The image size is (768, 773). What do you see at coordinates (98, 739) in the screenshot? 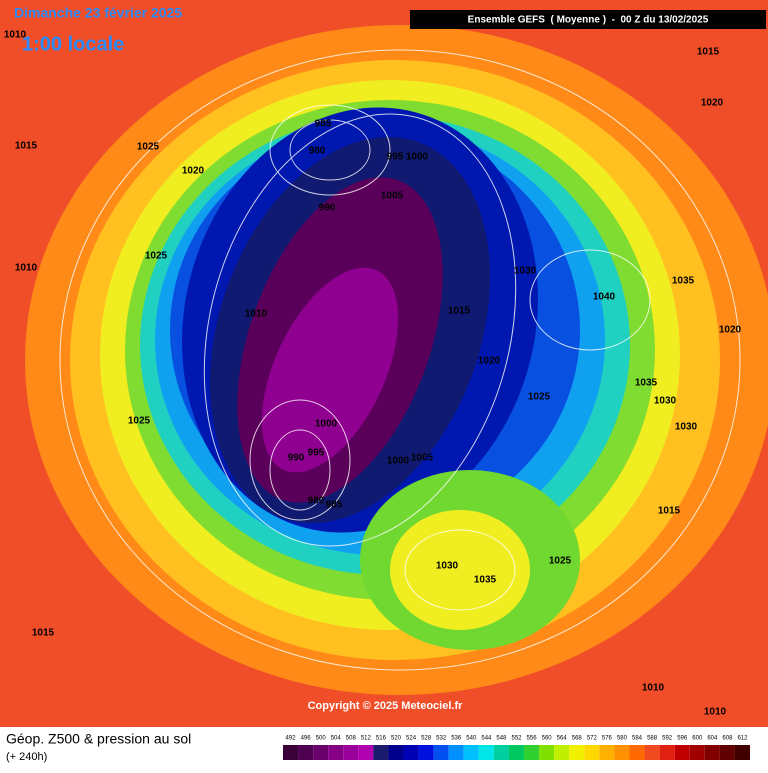
I see `footer-title: Géop. Z500 & pression au sol` at bounding box center [98, 739].